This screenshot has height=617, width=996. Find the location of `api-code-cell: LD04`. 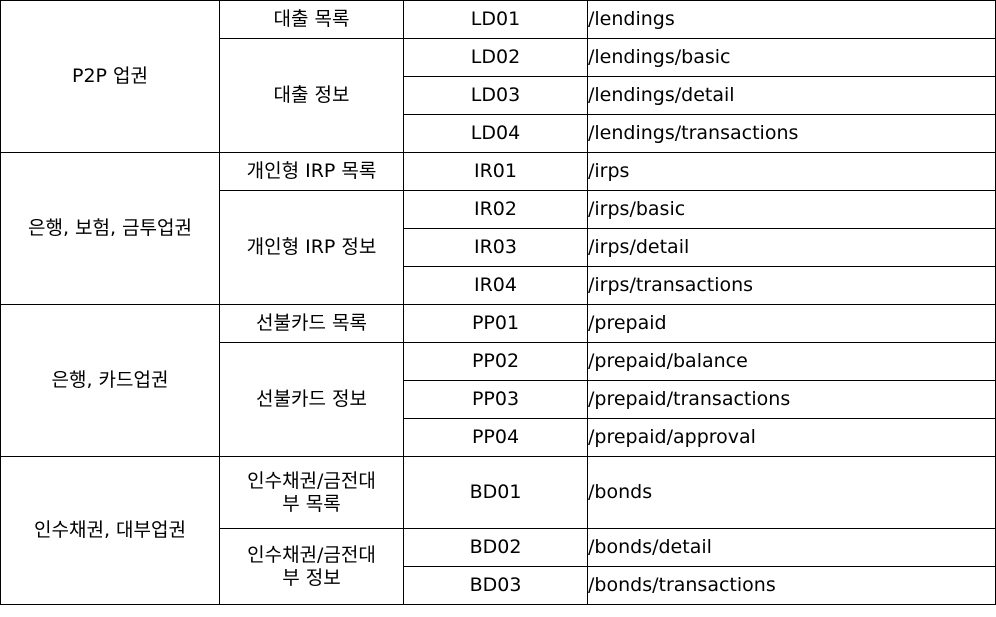

api-code-cell: LD04 is located at coordinates (495, 133).